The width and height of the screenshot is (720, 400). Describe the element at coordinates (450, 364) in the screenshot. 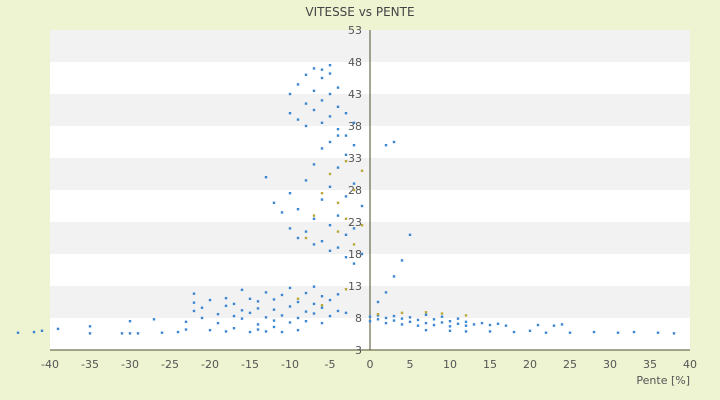

I see `x-tick-label: 10` at that location.